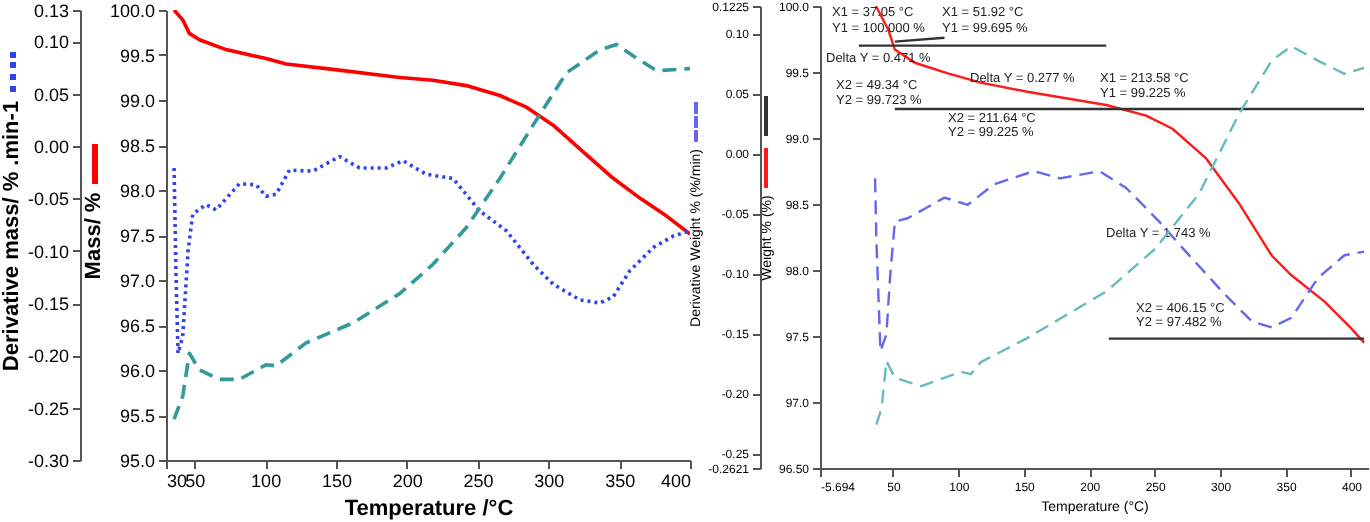  Describe the element at coordinates (137, 326) in the screenshot. I see `y-tick-label: 96.5` at that location.